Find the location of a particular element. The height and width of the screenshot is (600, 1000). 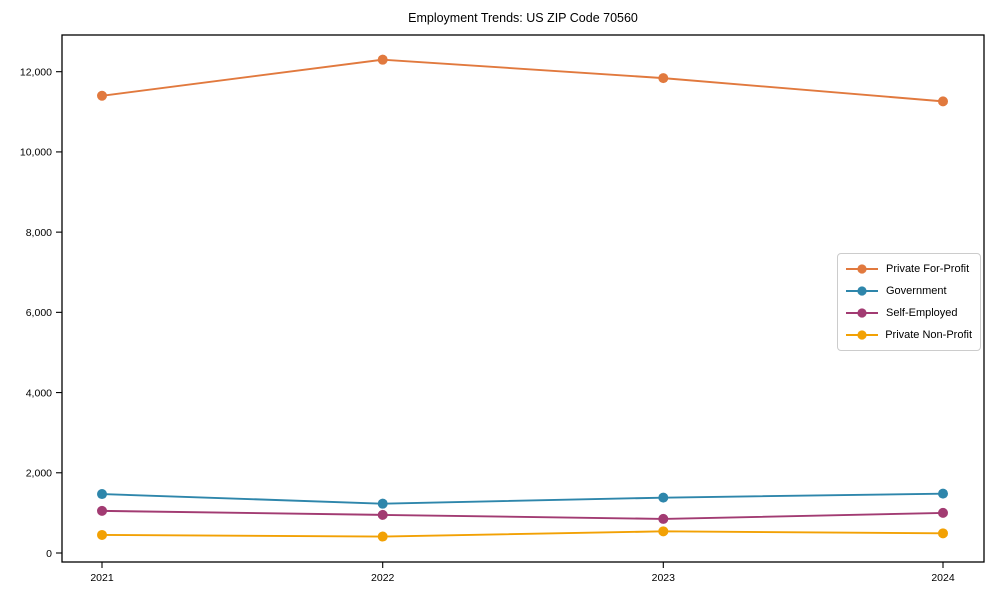

y-tick-label: 2,000 is located at coordinates (39, 474).